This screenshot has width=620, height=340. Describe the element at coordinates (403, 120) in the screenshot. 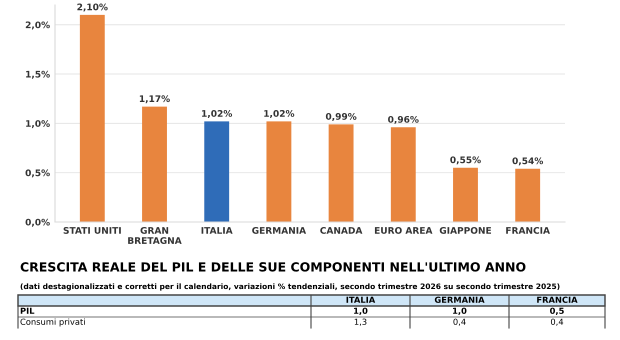

I see `data-label: 0,96%` at that location.